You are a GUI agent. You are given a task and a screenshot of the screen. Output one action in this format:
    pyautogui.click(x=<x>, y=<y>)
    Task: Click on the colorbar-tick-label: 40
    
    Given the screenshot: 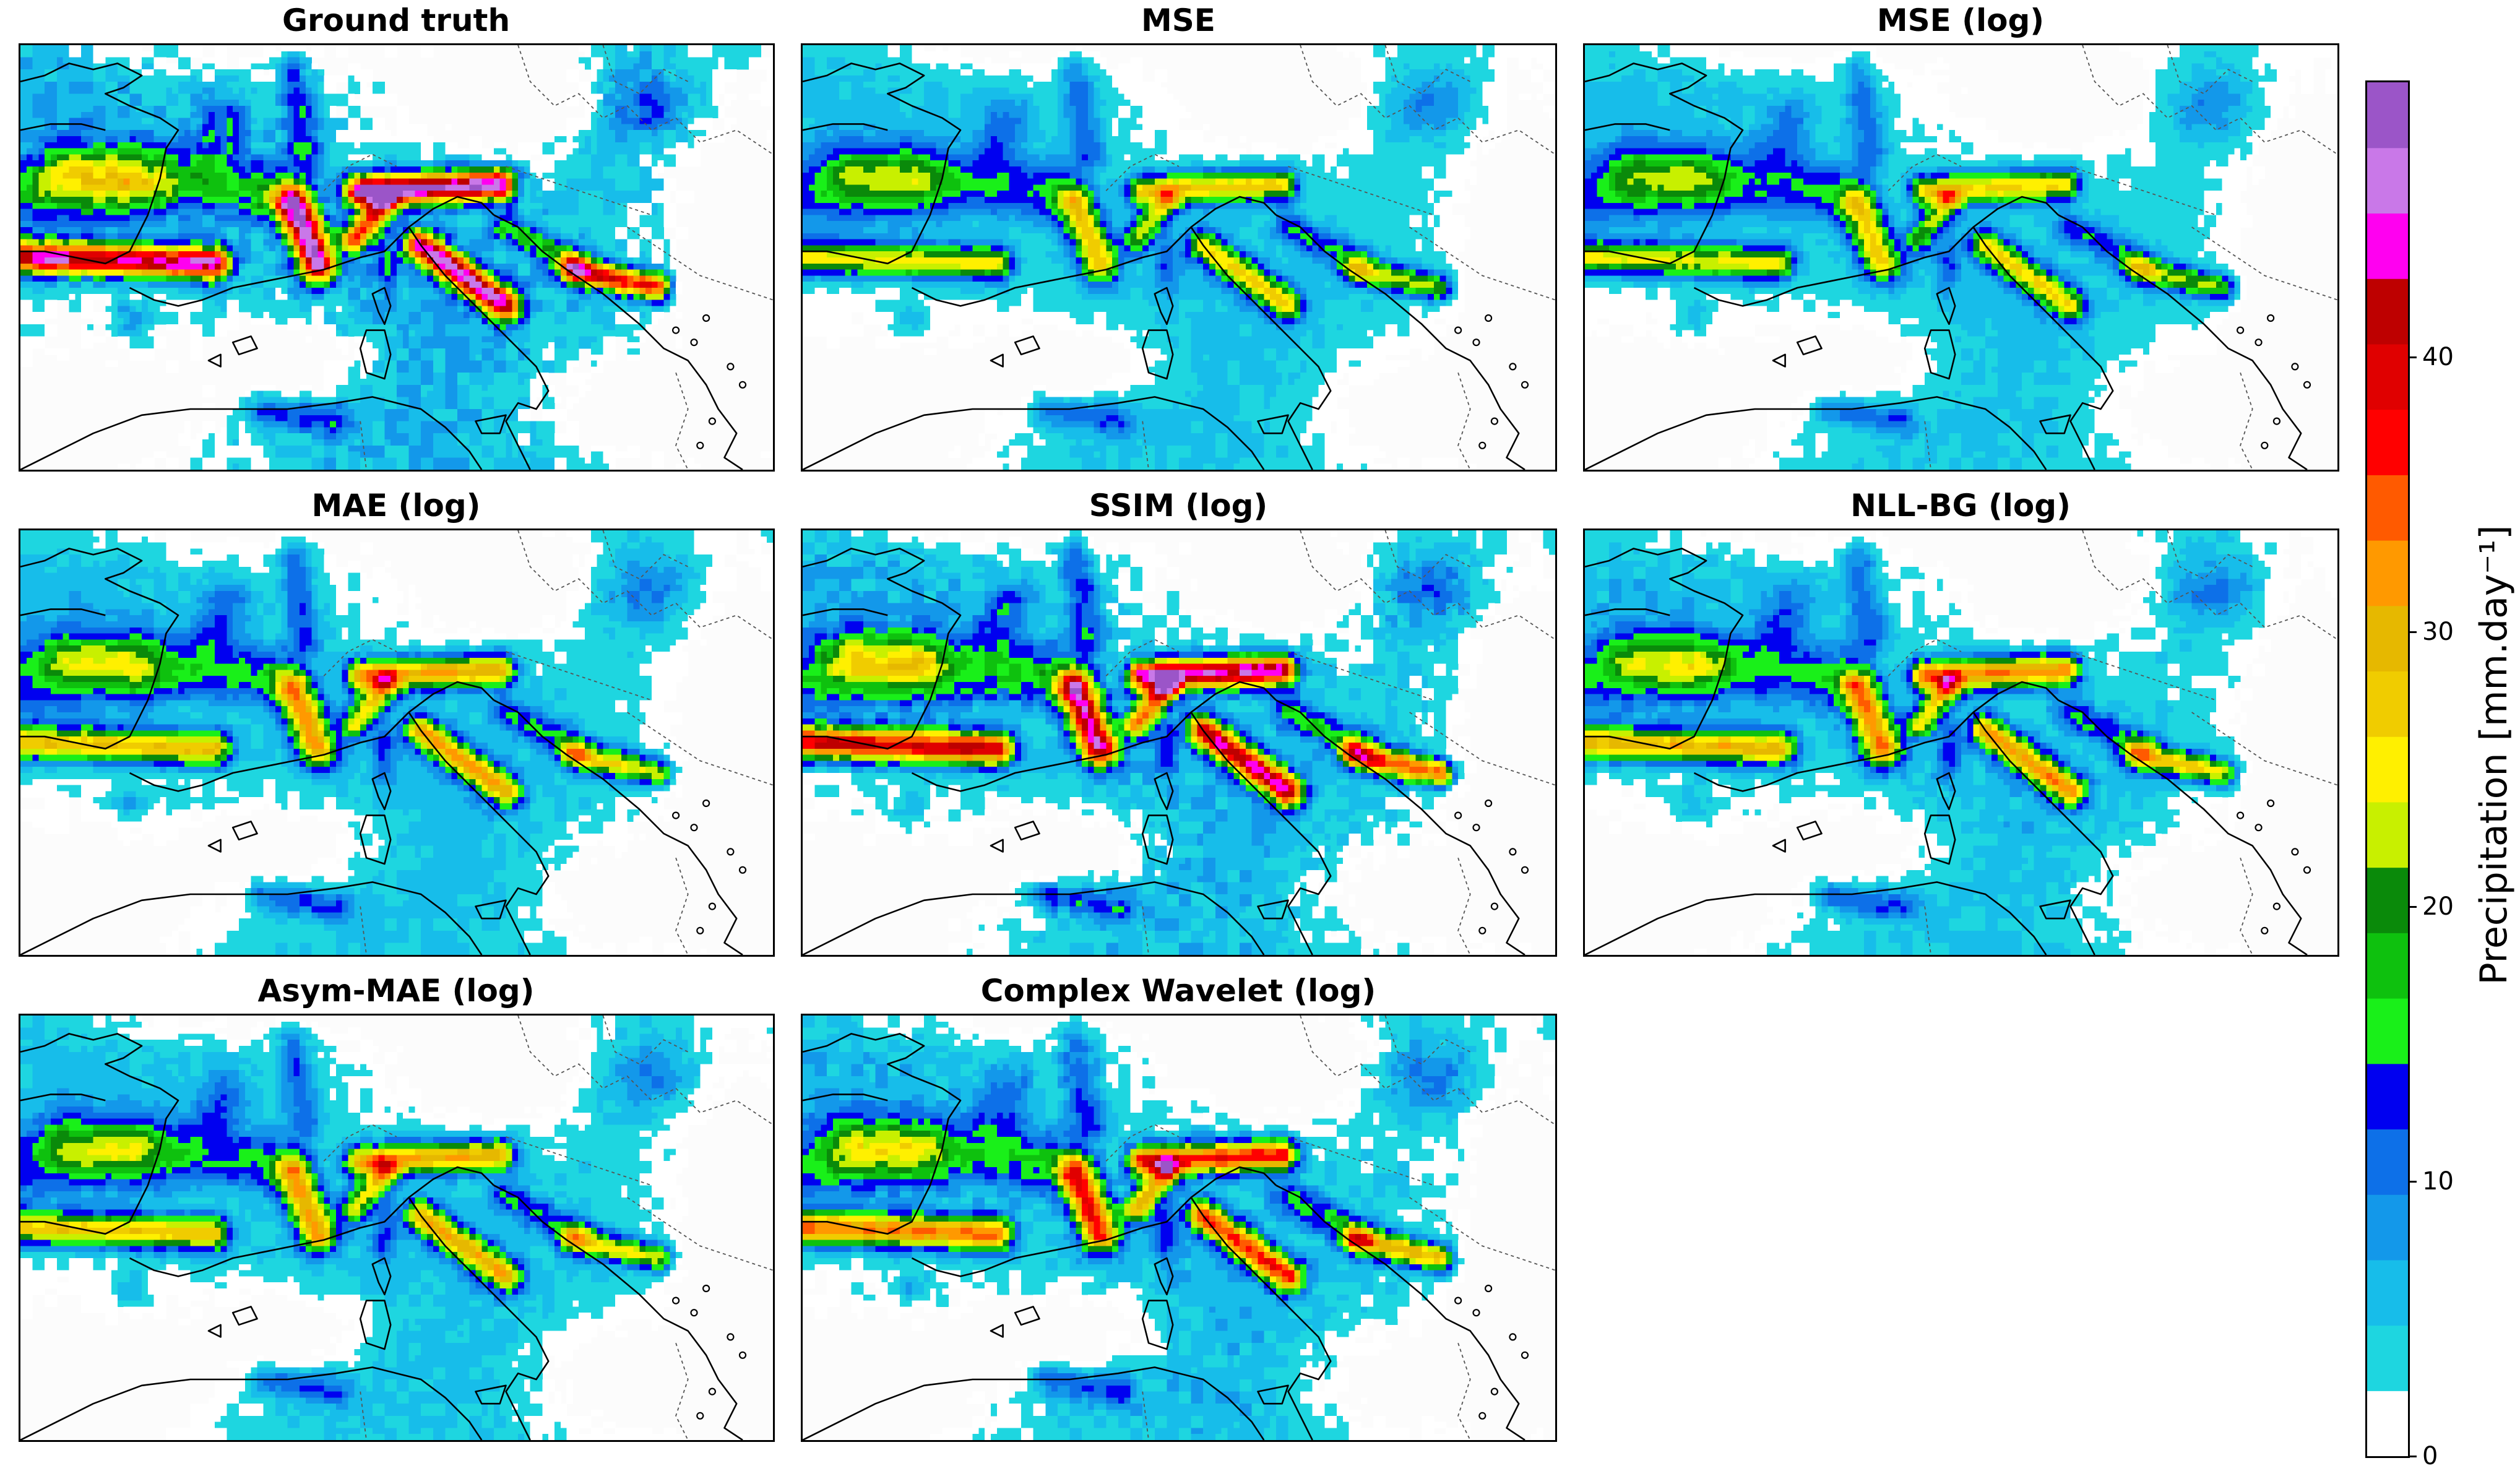 What is the action you would take?
    pyautogui.click(x=2438, y=357)
    